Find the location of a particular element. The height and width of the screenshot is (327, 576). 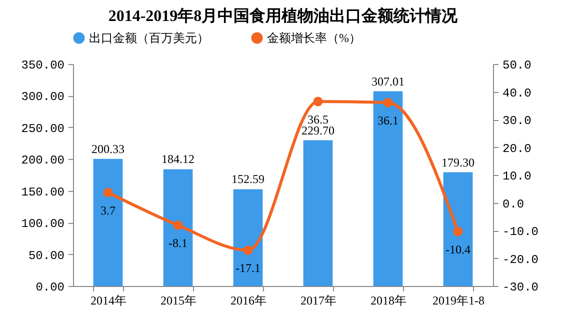

y-tick-label: 100.00 is located at coordinates (42, 224).